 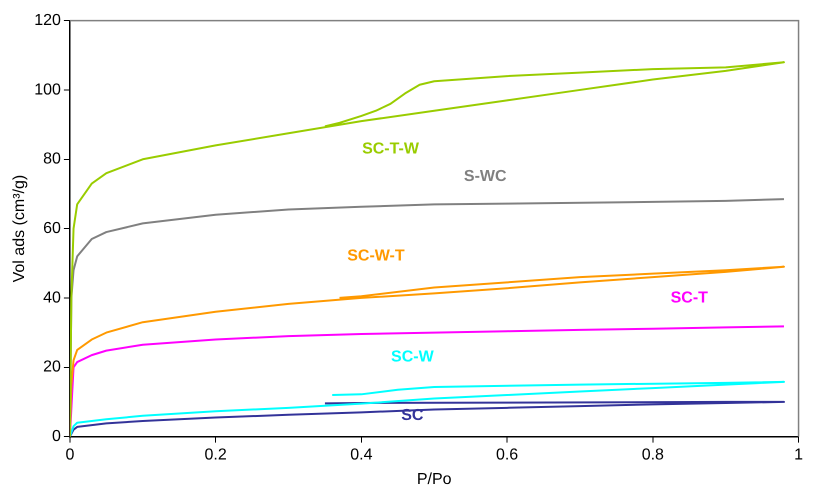 What do you see at coordinates (52, 297) in the screenshot?
I see `y-tick-label: 40` at bounding box center [52, 297].